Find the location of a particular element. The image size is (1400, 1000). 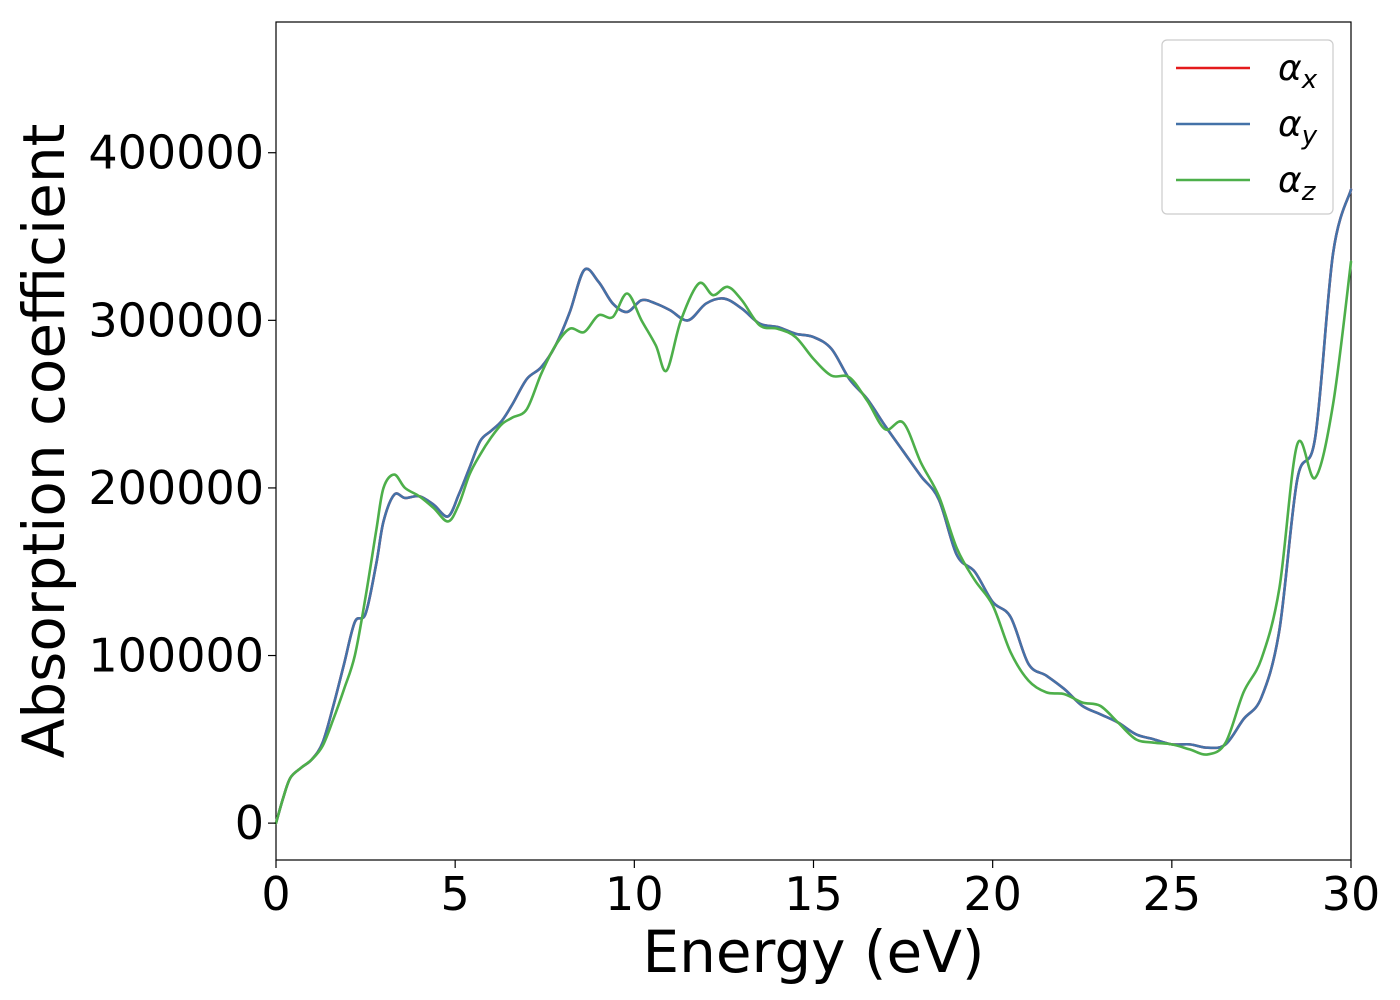

y-tick-label: 300000 is located at coordinates (176, 320).